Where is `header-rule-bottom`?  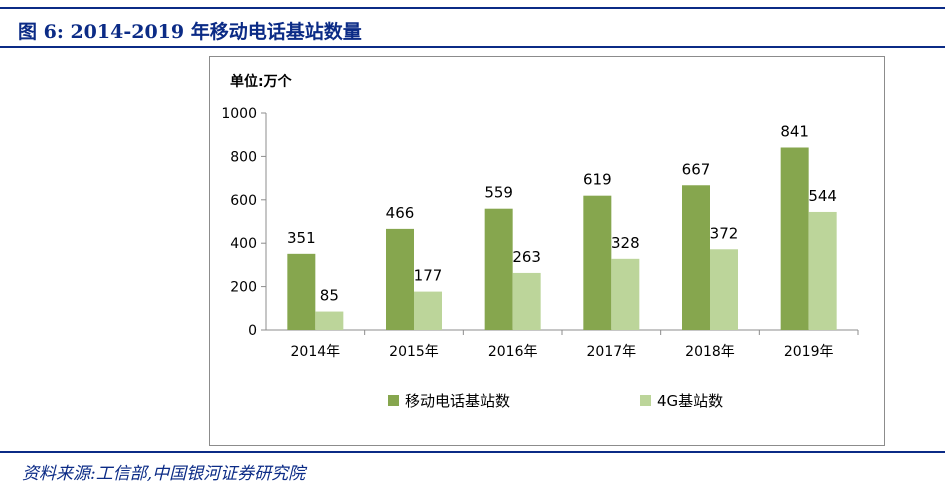
header-rule-bottom is located at coordinates (472, 47).